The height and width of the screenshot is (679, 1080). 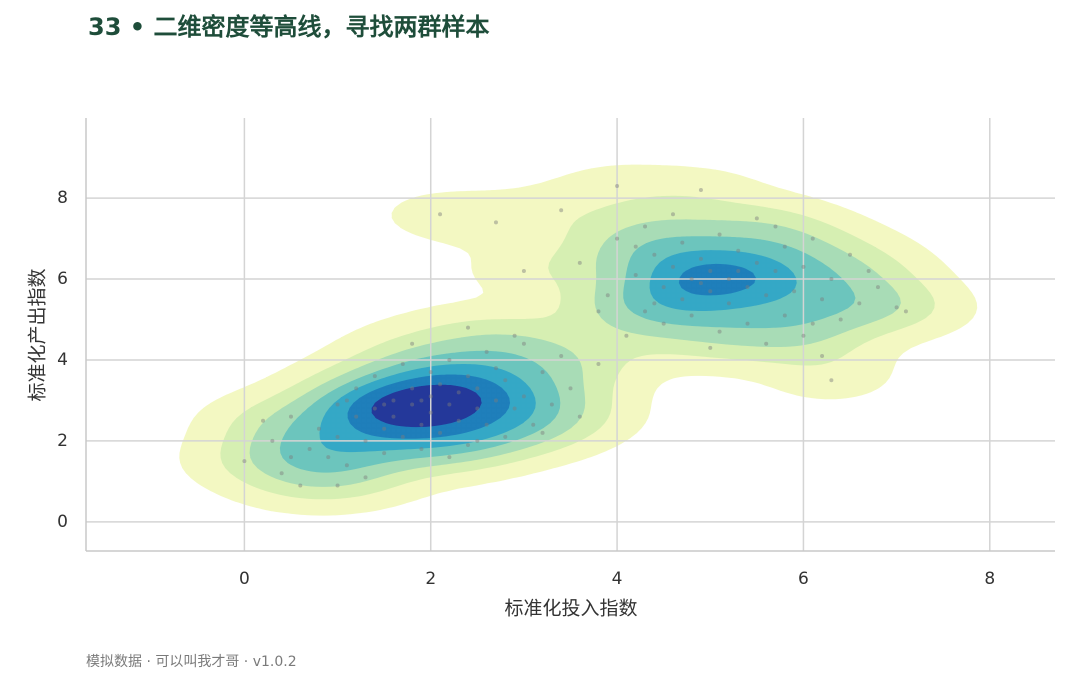 What do you see at coordinates (617, 579) in the screenshot?
I see `x-tick-label: 4` at bounding box center [617, 579].